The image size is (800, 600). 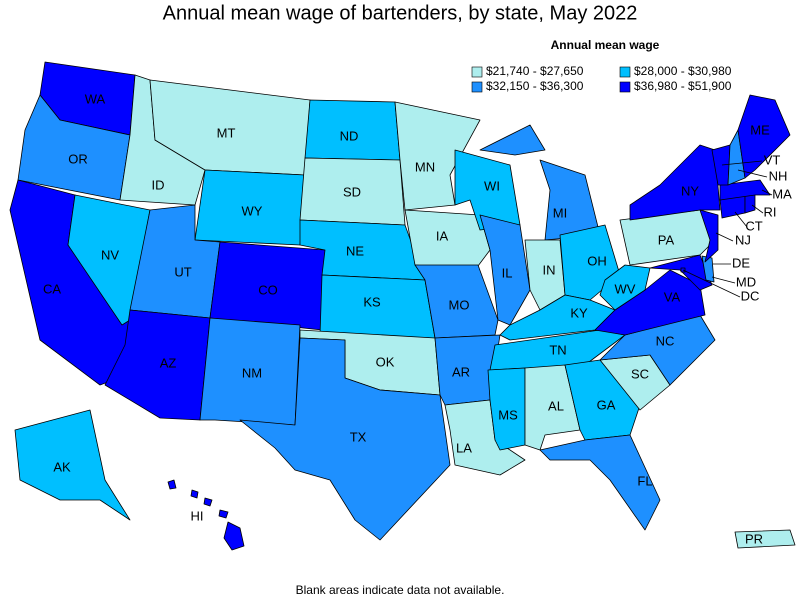 What do you see at coordinates (349, 135) in the screenshot?
I see `state-label: ND` at bounding box center [349, 135].